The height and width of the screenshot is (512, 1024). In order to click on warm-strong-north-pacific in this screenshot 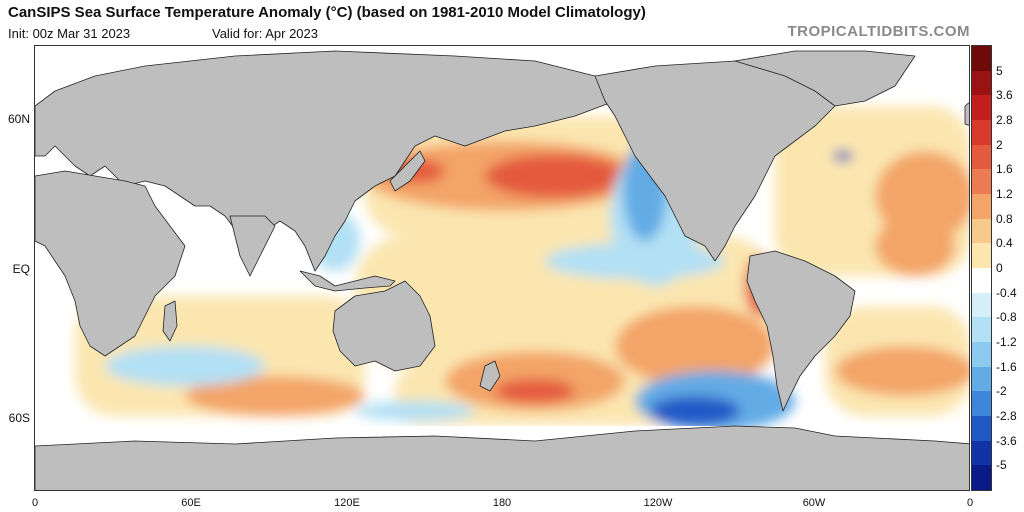, I will do `click(555, 176)`.